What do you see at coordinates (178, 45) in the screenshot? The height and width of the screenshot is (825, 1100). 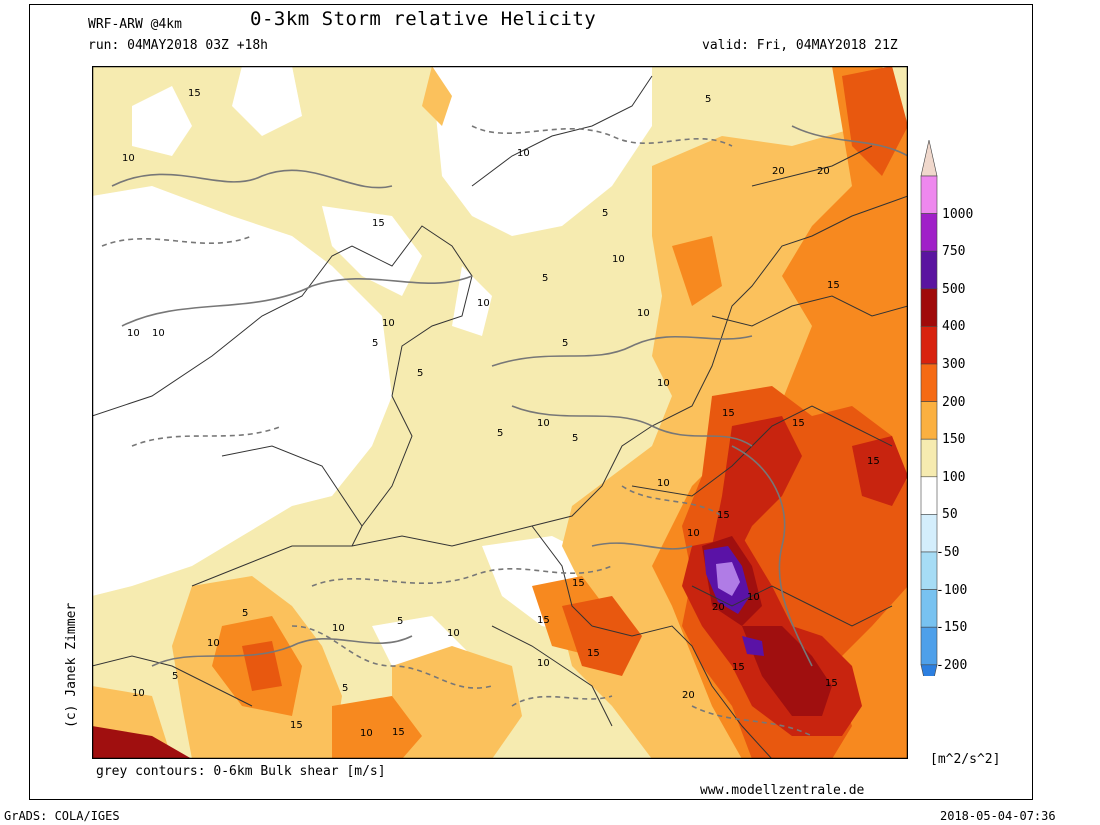 I see `run-time: run: 04MAY2018 03Z +18h` at bounding box center [178, 45].